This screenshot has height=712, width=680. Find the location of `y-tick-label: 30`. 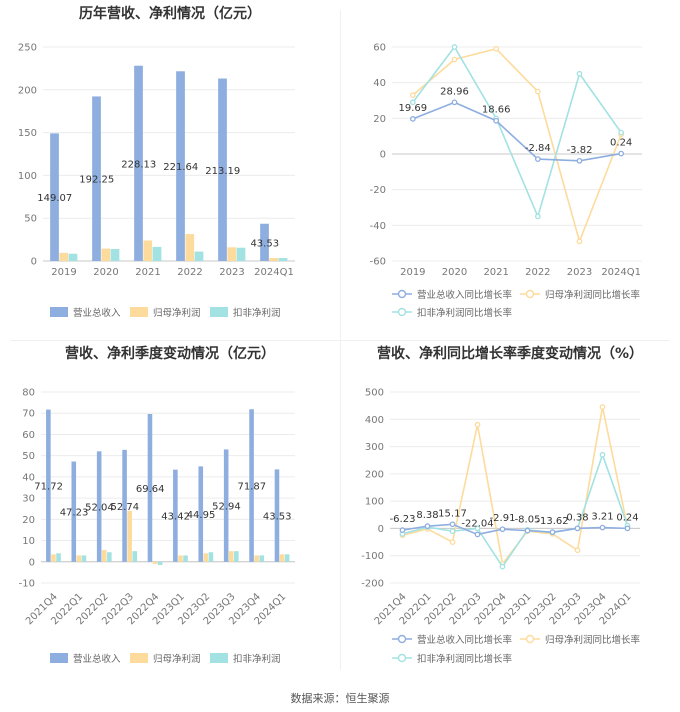

y-tick-label: 30 is located at coordinates (28, 499).